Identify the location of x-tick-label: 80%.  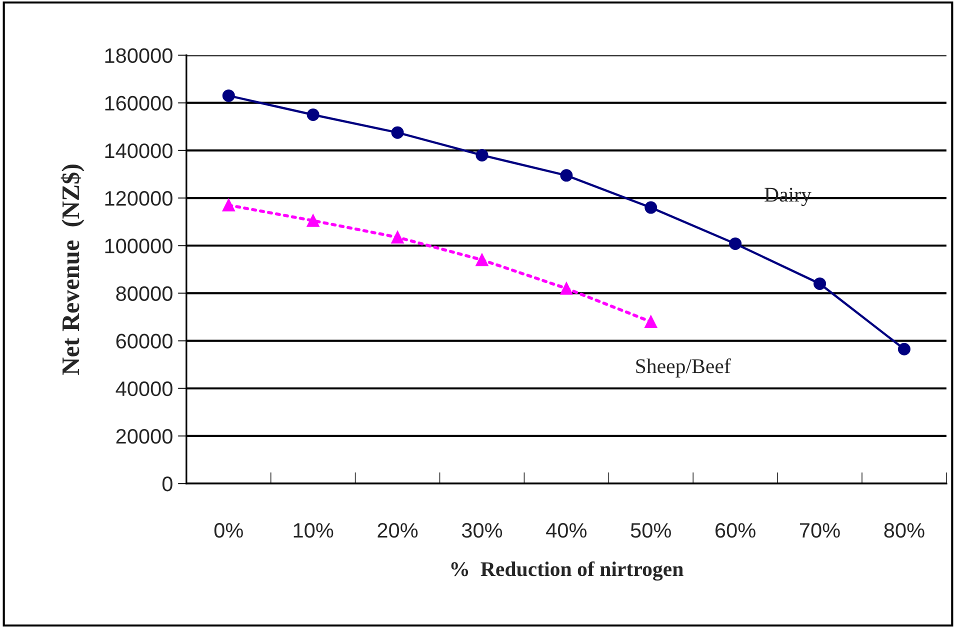
(904, 530).